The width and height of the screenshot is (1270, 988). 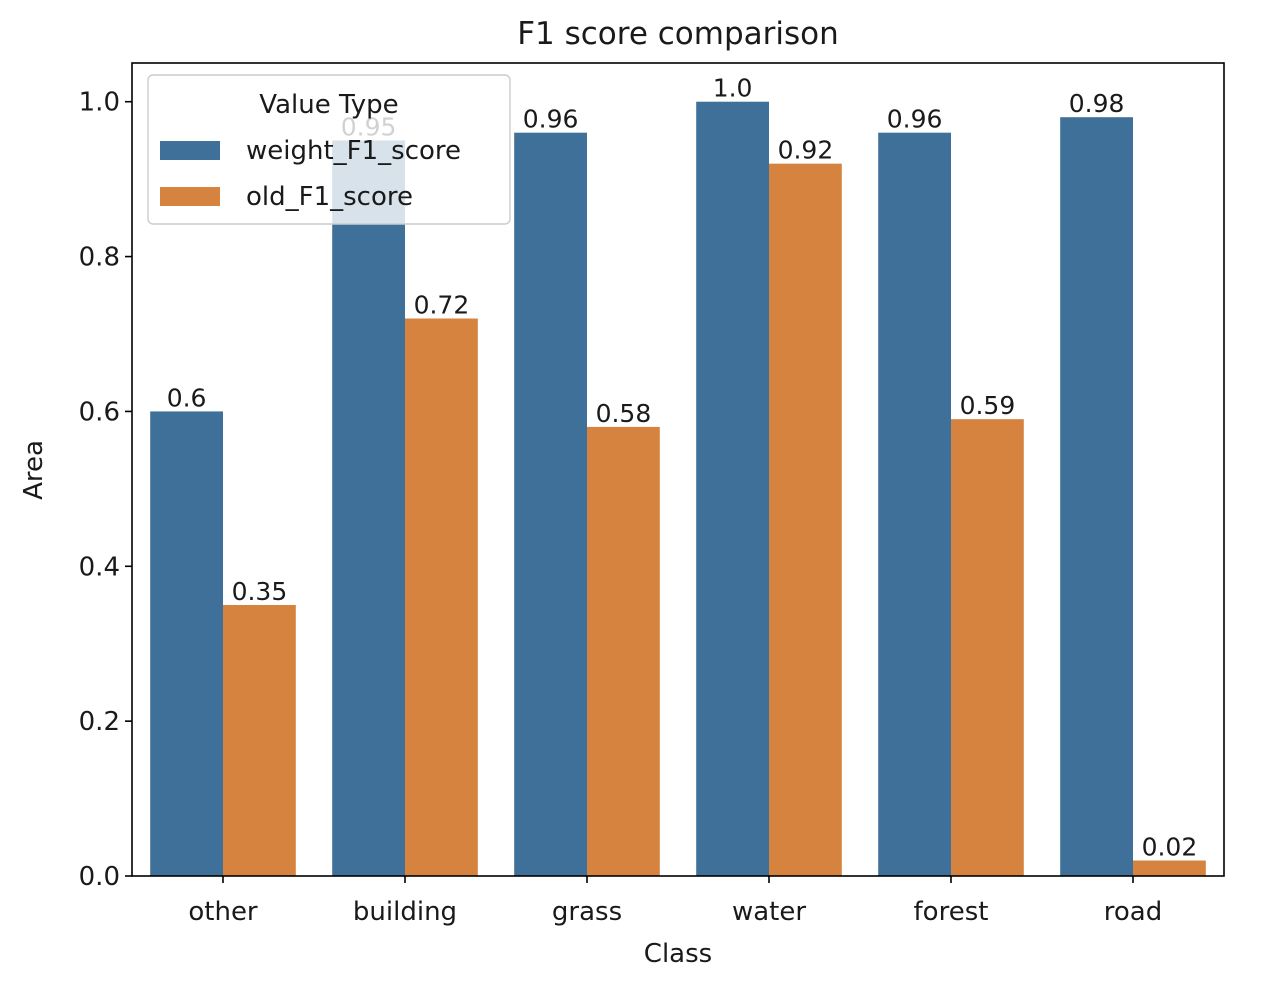 What do you see at coordinates (99, 103) in the screenshot?
I see `y-tick-label: 1.0` at bounding box center [99, 103].